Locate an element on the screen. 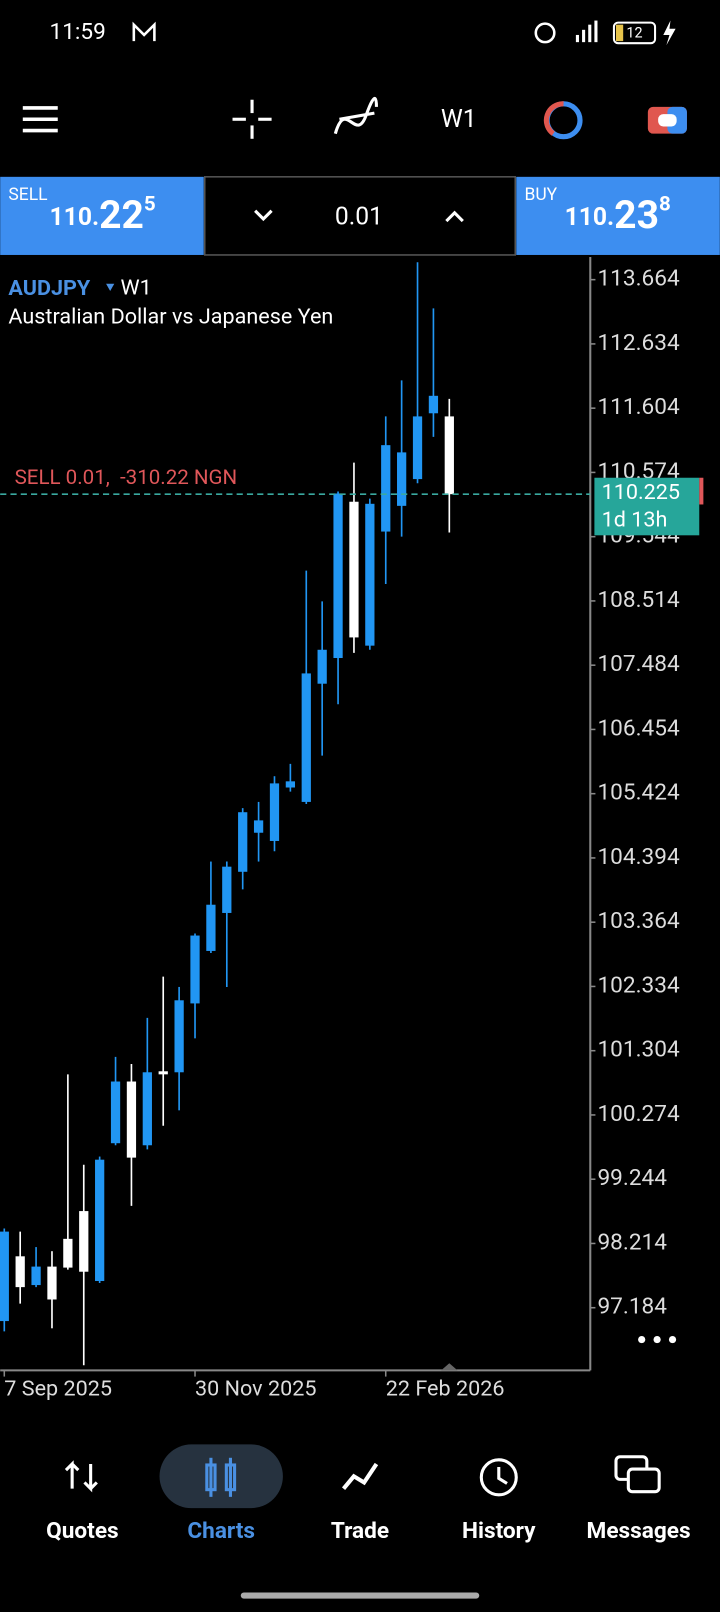  y-tick-label: 107.484 is located at coordinates (638, 663).